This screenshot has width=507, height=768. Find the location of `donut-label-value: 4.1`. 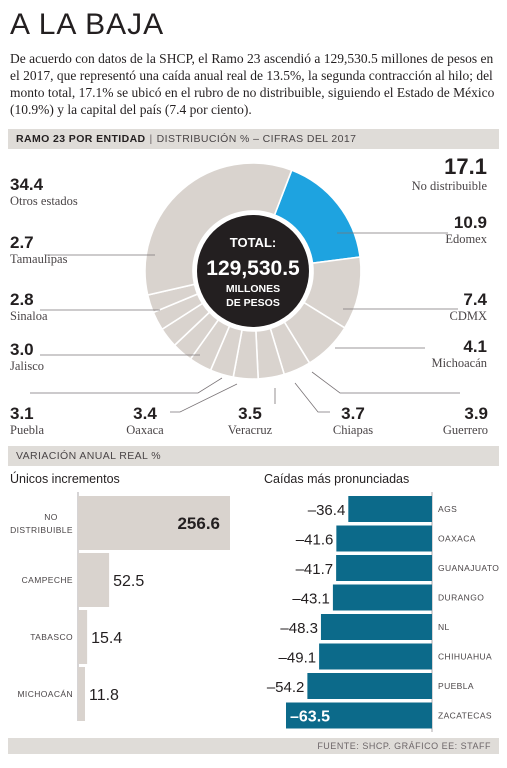

donut-label-value: 4.1 is located at coordinates (475, 346).